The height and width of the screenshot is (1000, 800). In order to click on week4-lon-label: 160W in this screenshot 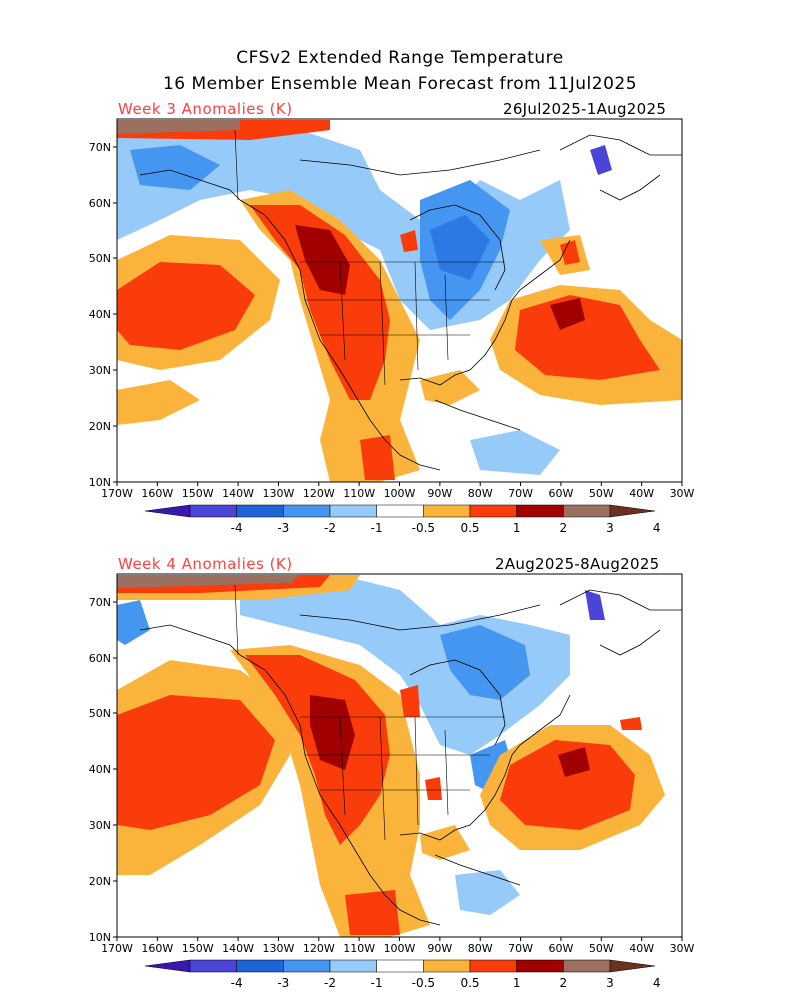, I will do `click(157, 948)`.